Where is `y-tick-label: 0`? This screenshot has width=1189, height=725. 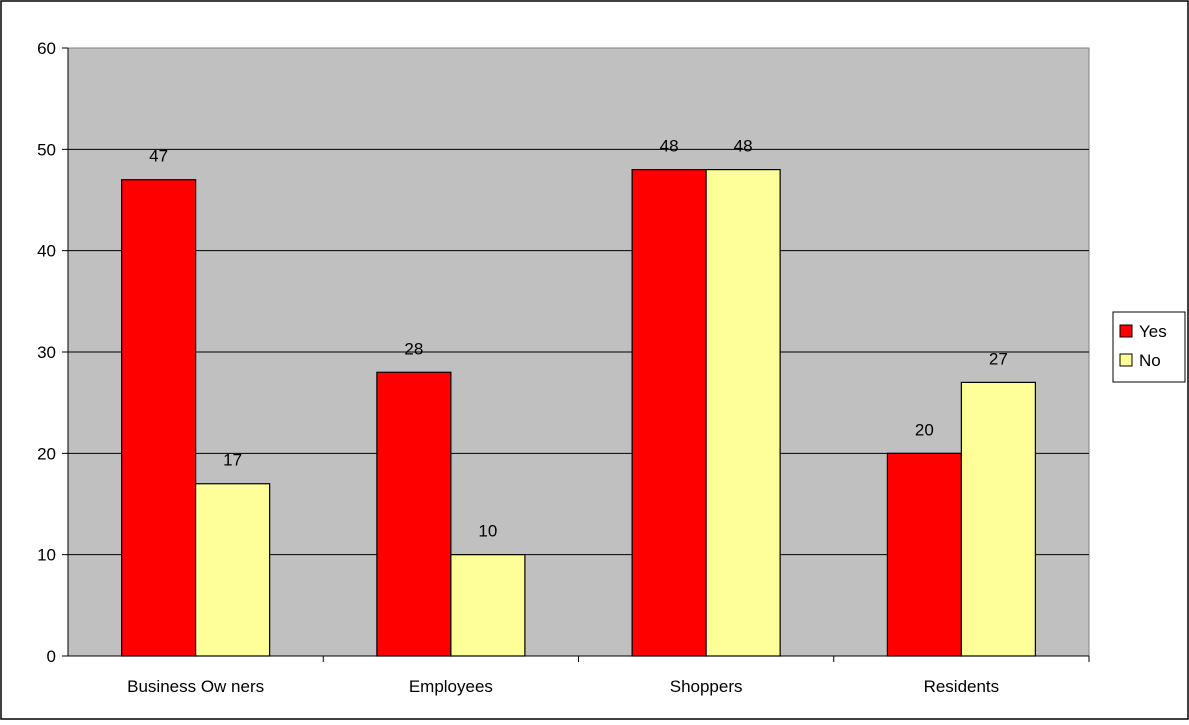
y-tick-label: 0 is located at coordinates (51, 656).